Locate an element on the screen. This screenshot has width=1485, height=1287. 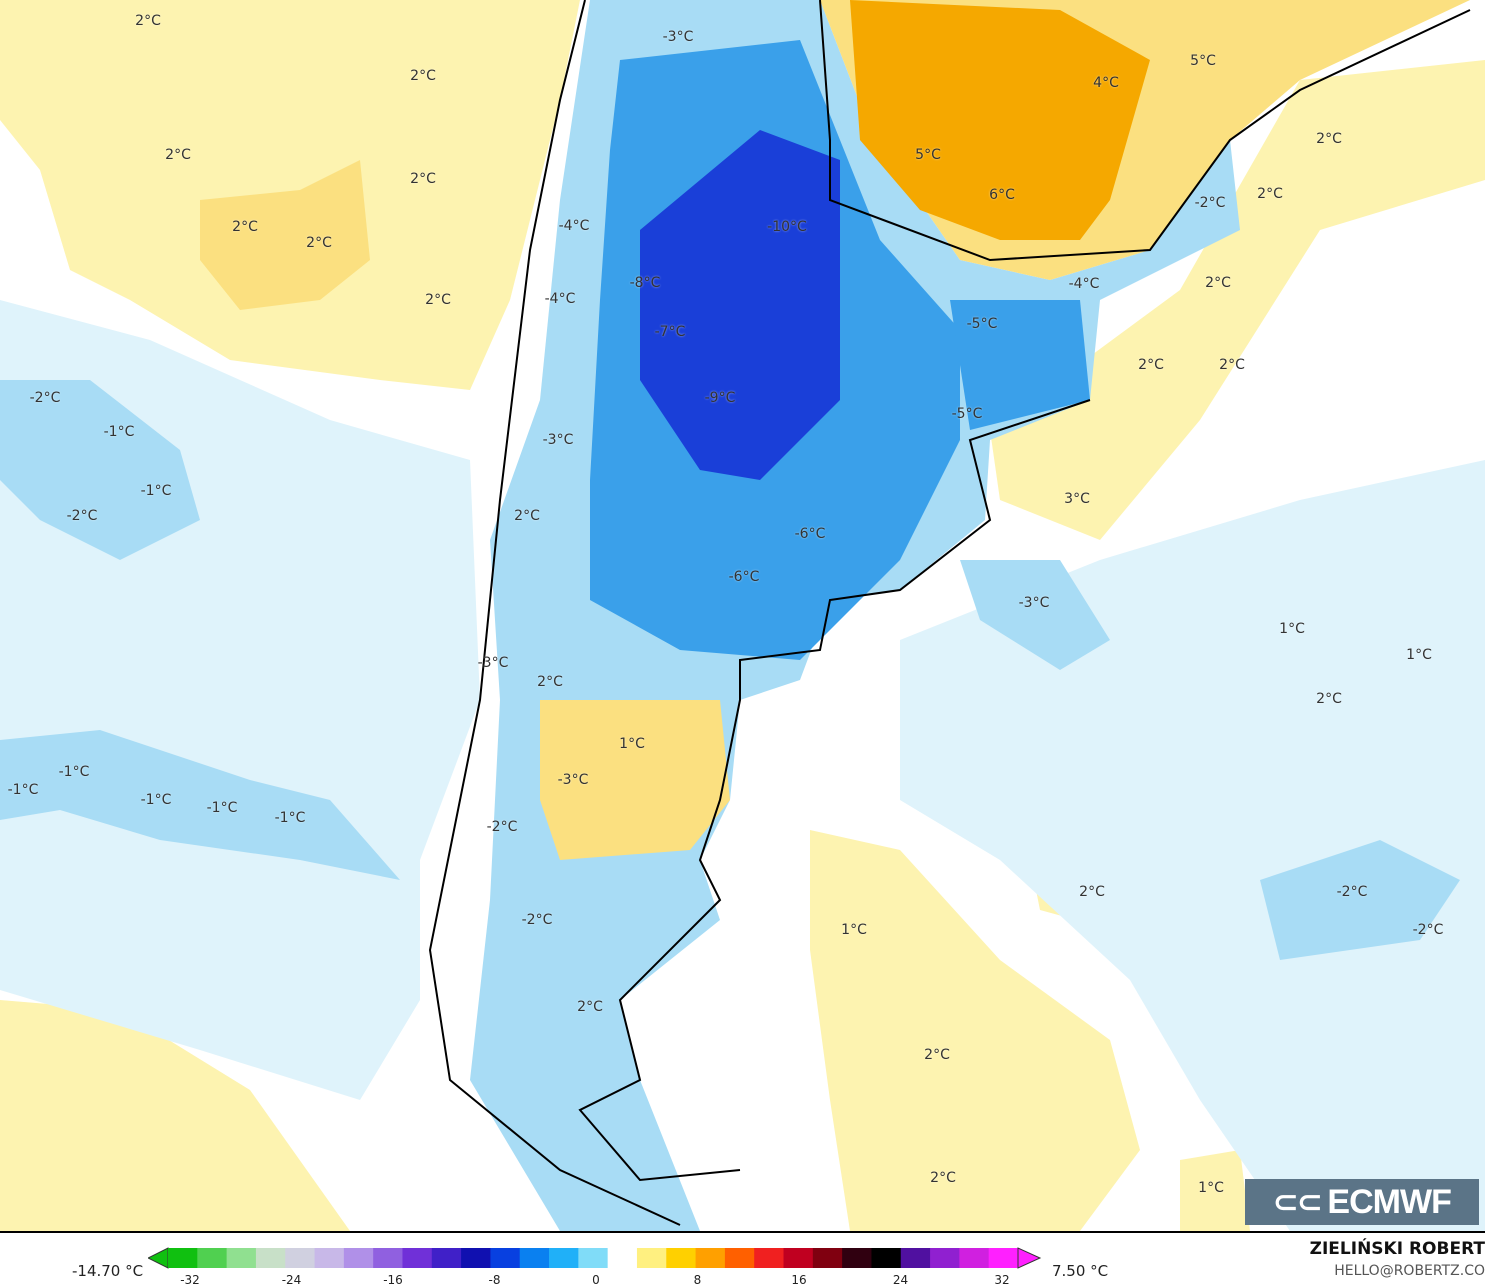
colorbar-tick: -24 is located at coordinates (291, 1280).